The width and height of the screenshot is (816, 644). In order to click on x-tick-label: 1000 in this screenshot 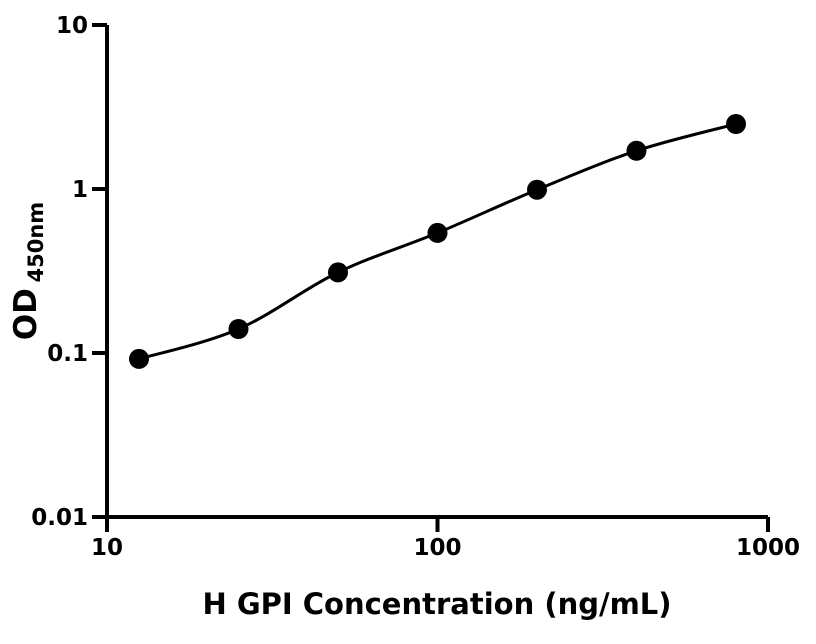, I will do `click(768, 548)`.